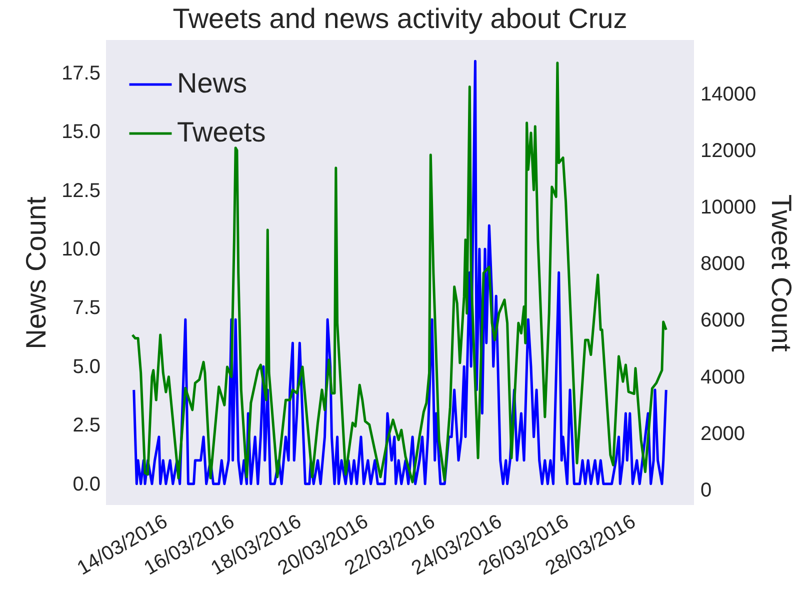 Image resolution: width=802 pixels, height=592 pixels. What do you see at coordinates (782, 273) in the screenshot?
I see `y2-axis-title: Tweet Count` at bounding box center [782, 273].